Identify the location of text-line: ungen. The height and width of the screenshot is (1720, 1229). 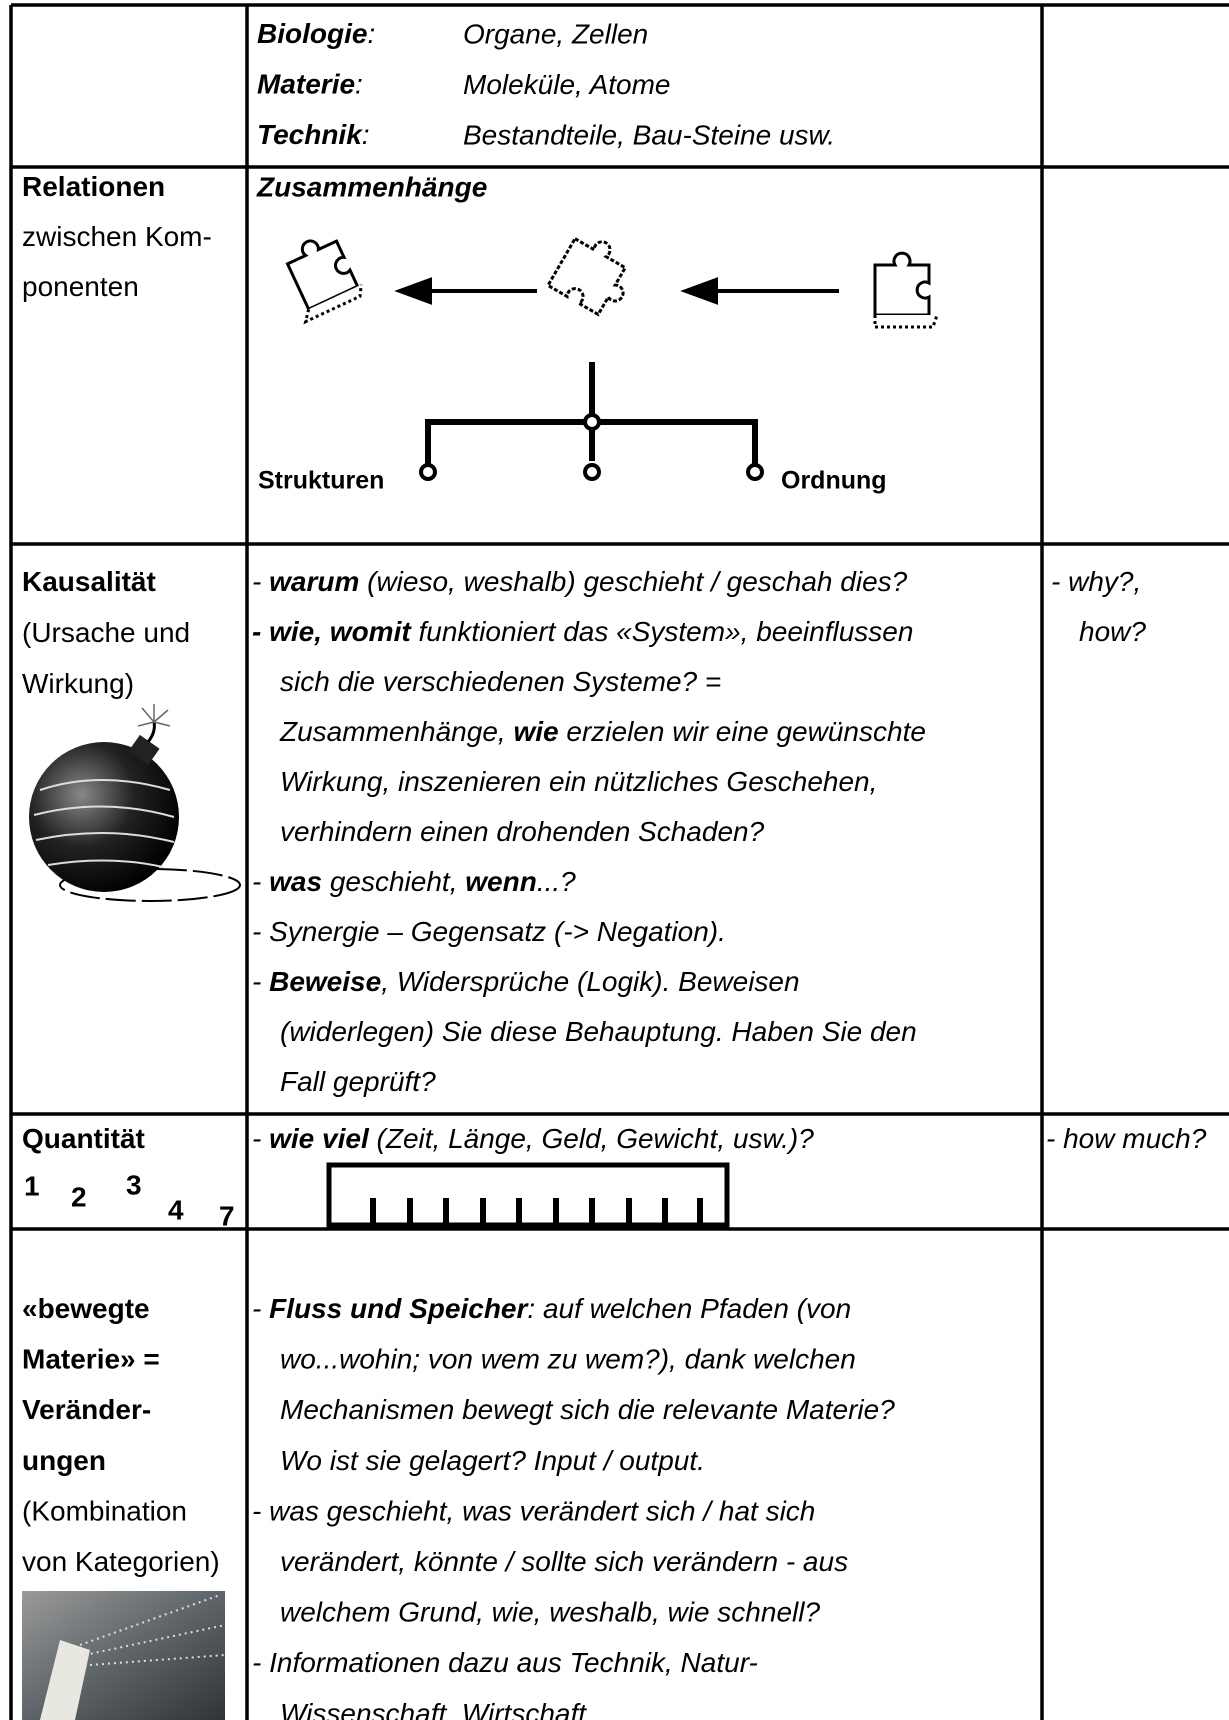
(64, 1460).